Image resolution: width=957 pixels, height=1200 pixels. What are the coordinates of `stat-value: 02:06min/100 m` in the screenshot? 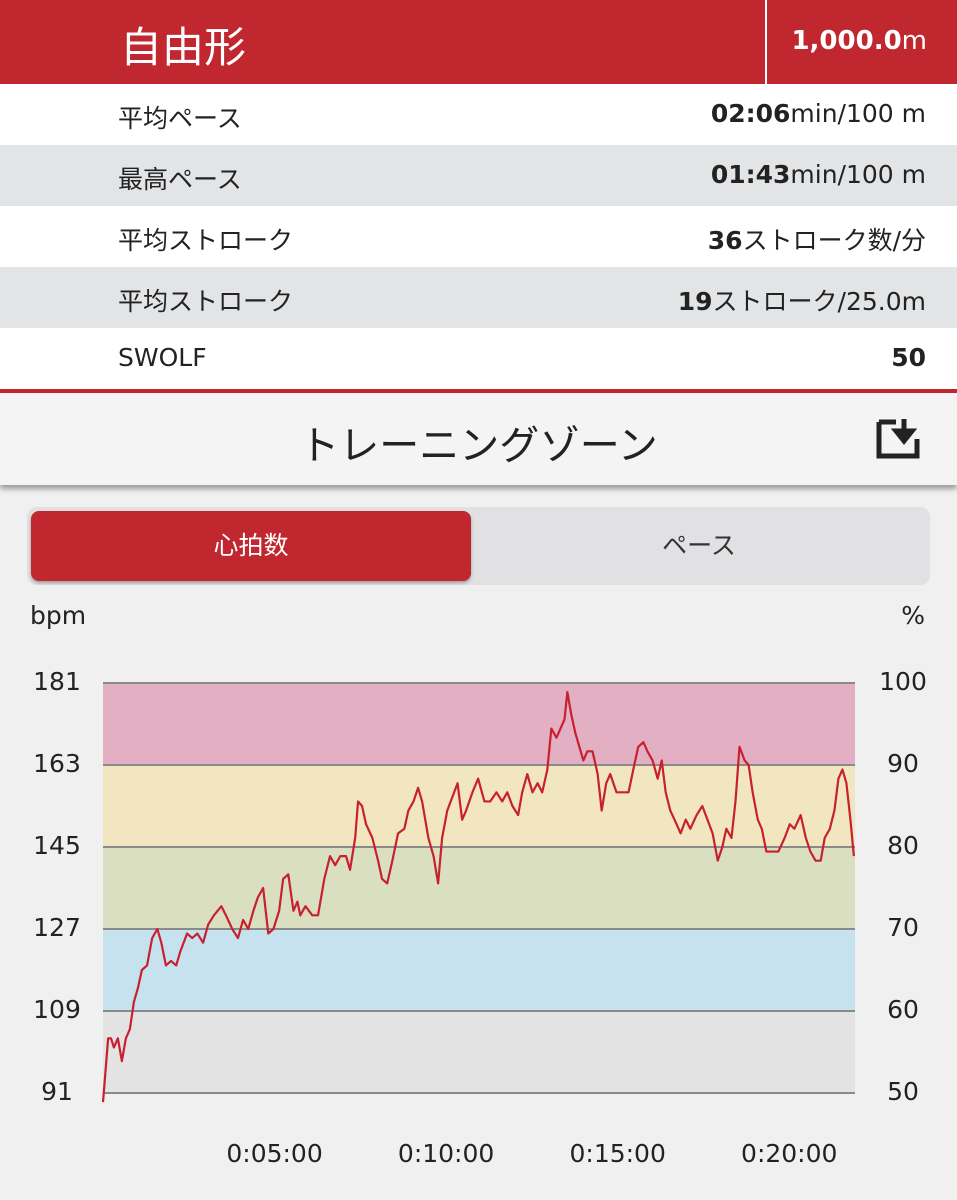 It's located at (818, 113).